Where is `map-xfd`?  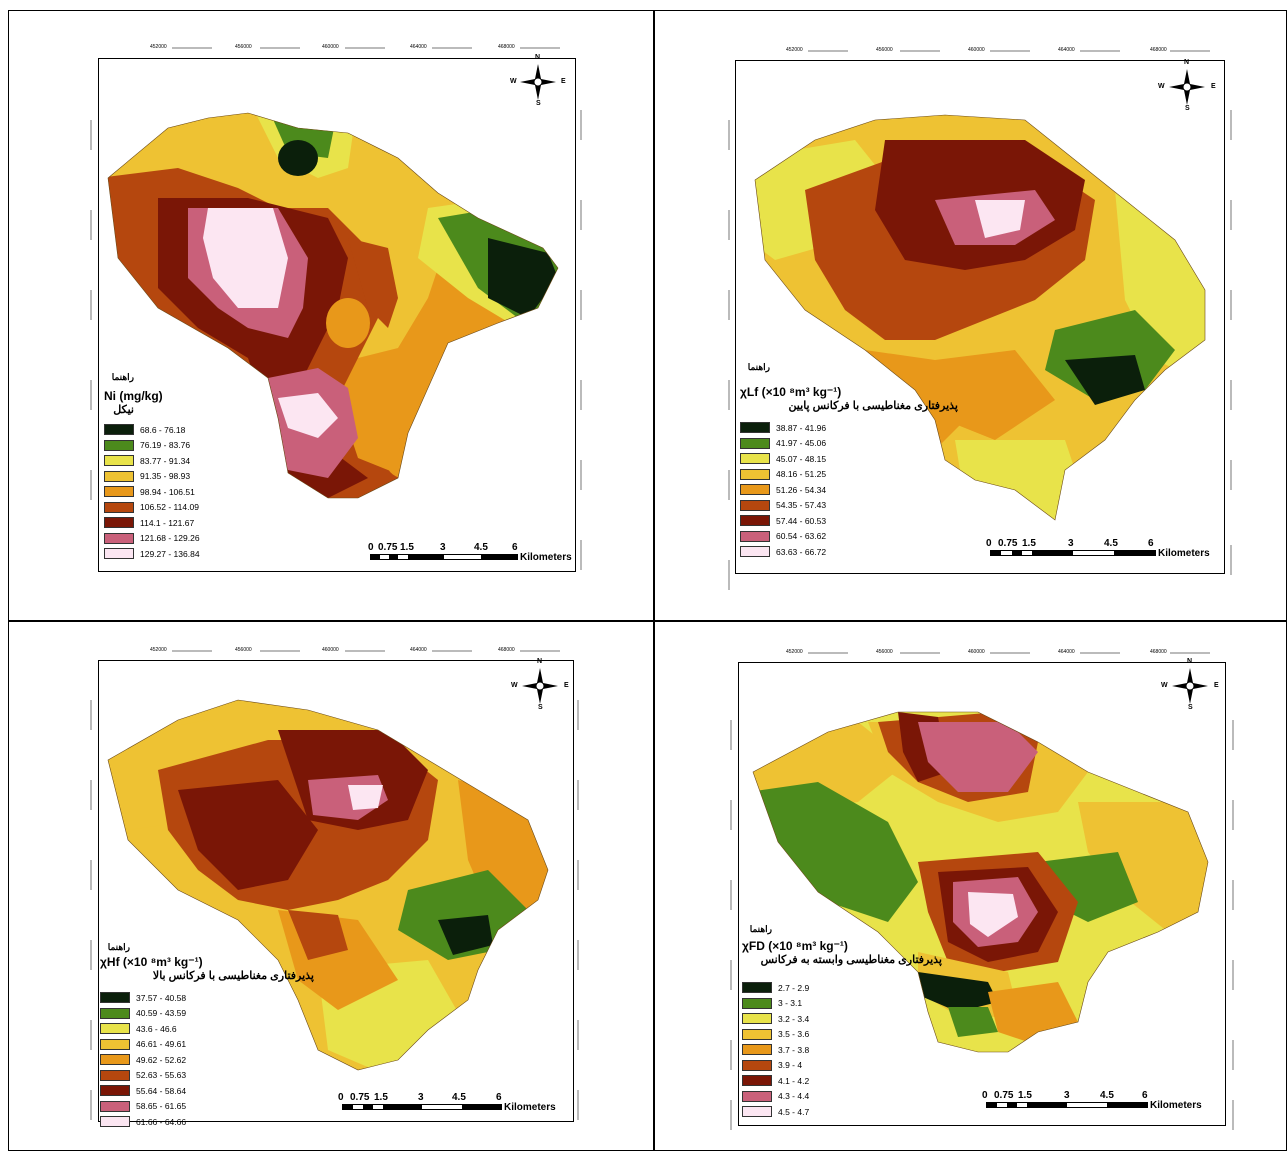 map-xfd is located at coordinates (980, 882).